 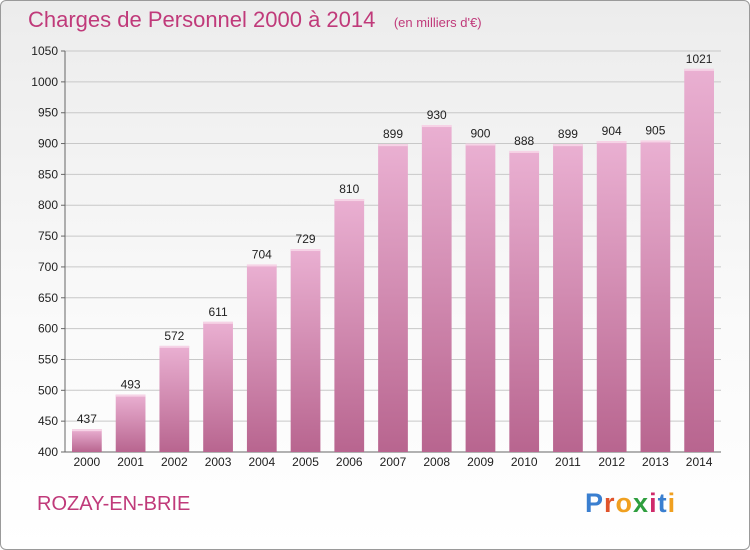 What do you see at coordinates (436, 462) in the screenshot?
I see `x-tick-label: 2008` at bounding box center [436, 462].